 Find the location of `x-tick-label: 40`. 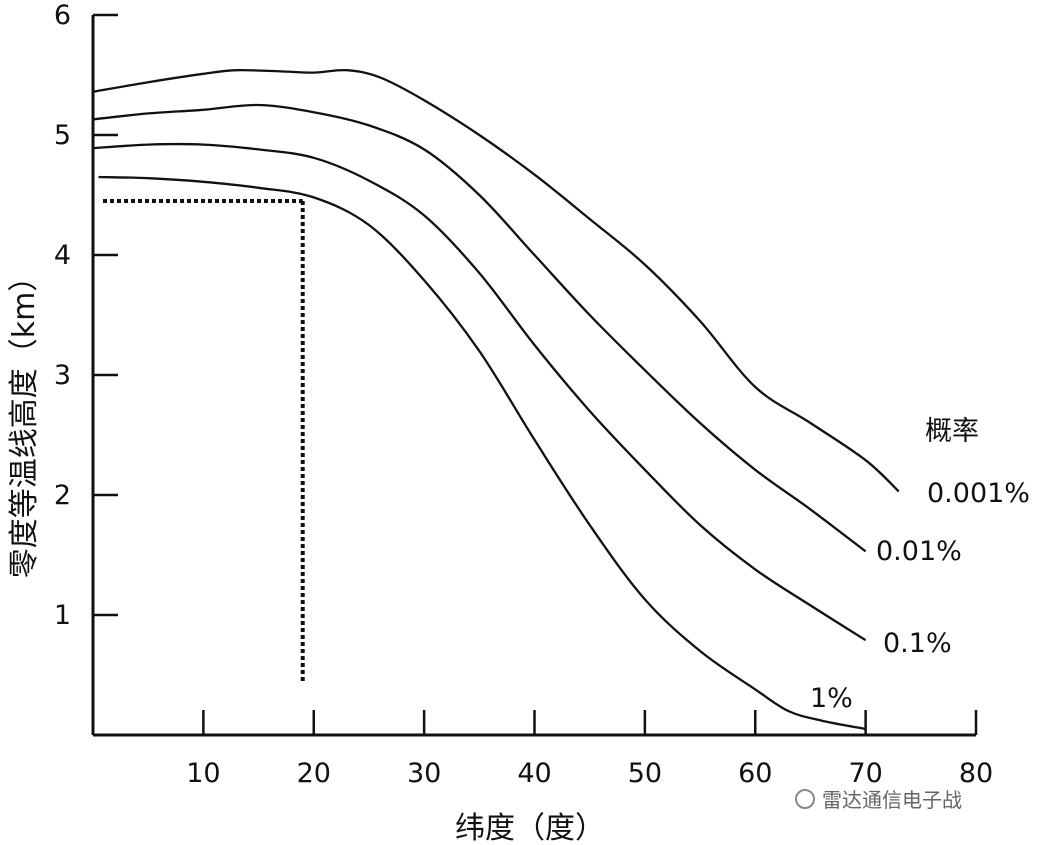

x-tick-label: 40 is located at coordinates (534, 773).